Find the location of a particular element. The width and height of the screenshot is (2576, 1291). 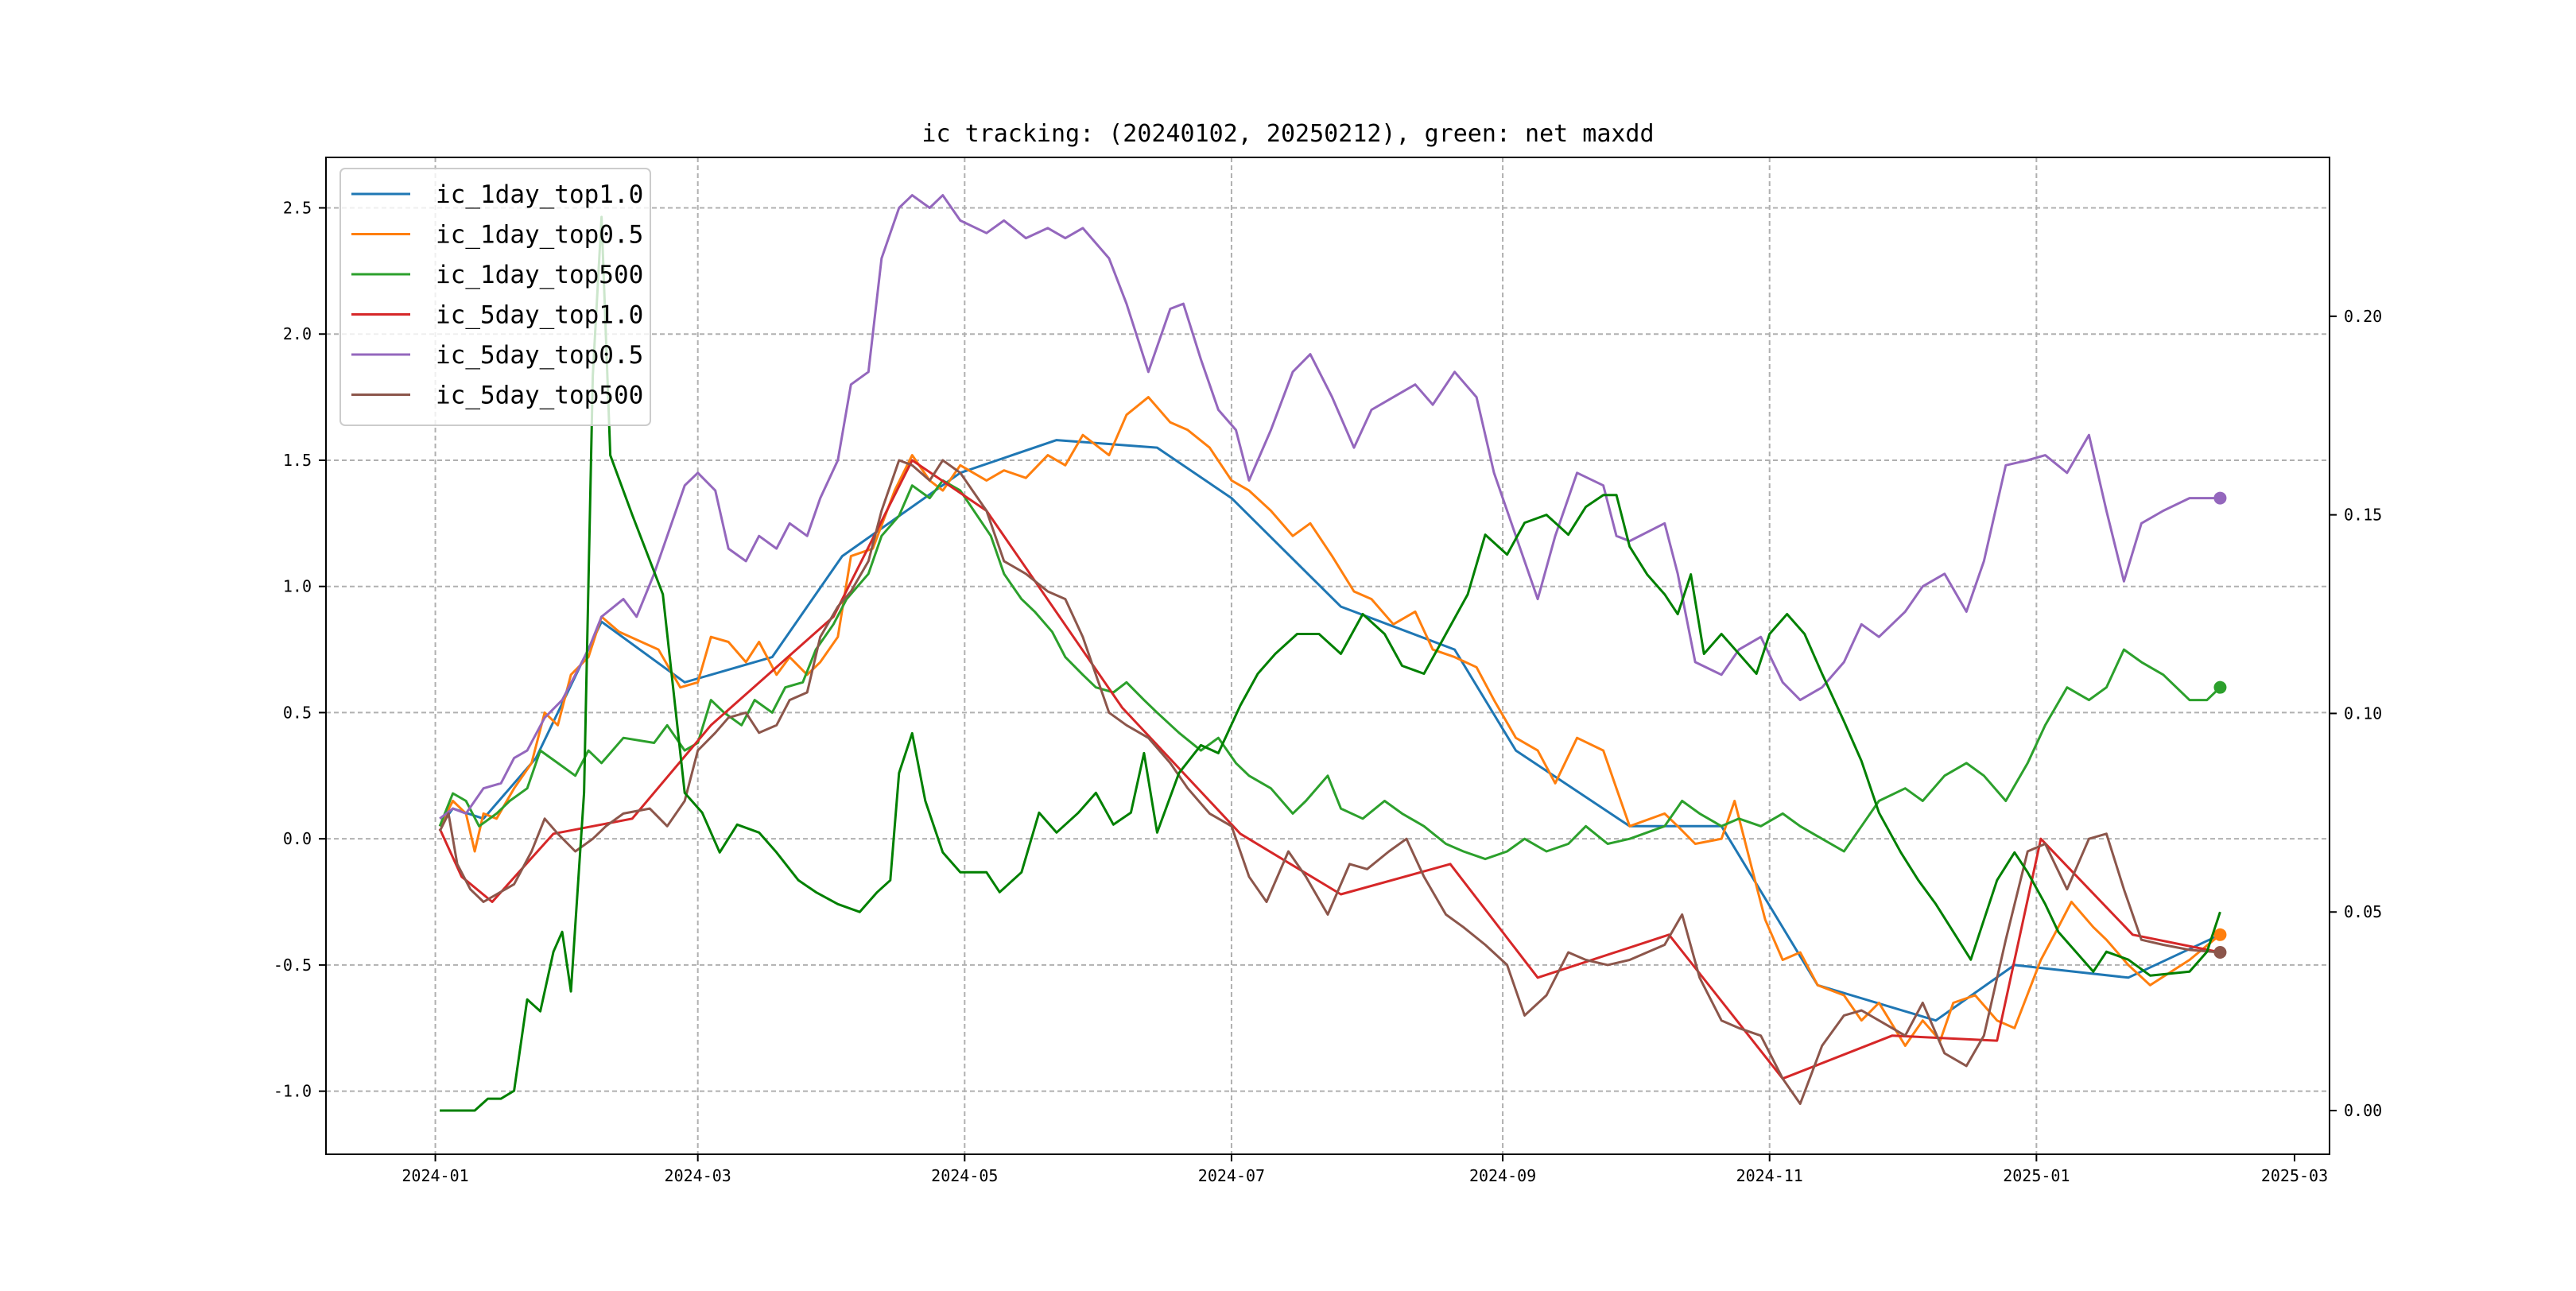

y-tick-label: 2.5 is located at coordinates (297, 207).